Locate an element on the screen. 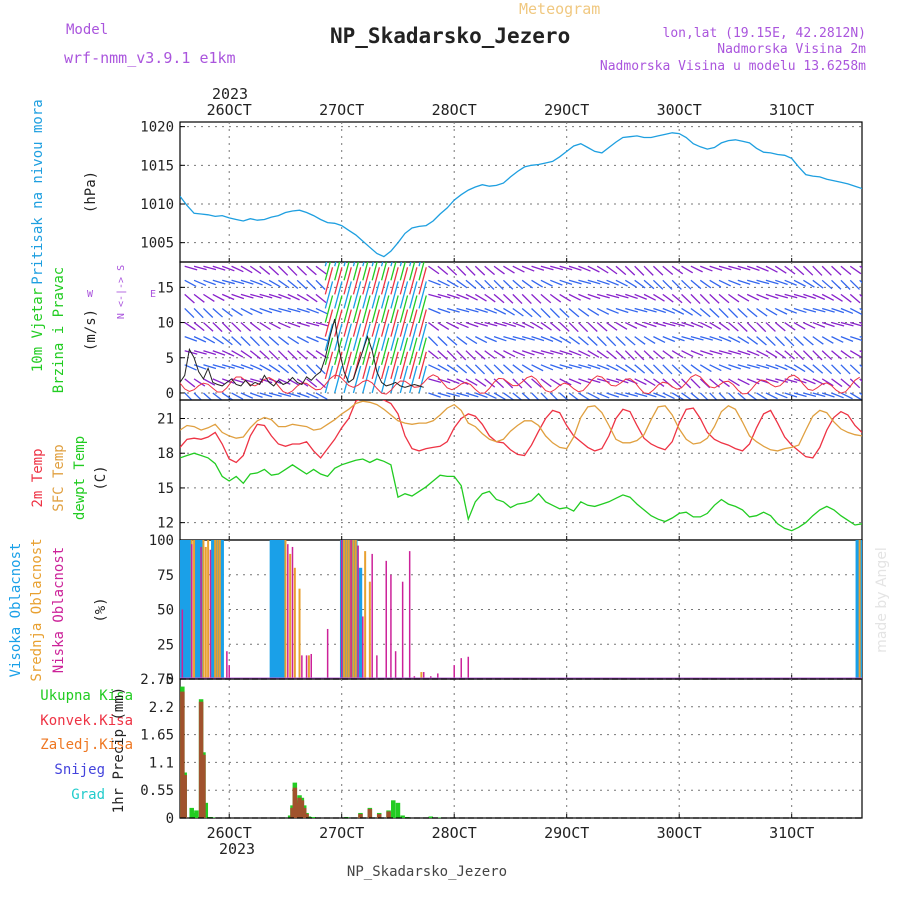  wind-panel: 0 5 10 15 is located at coordinates (510, 331).